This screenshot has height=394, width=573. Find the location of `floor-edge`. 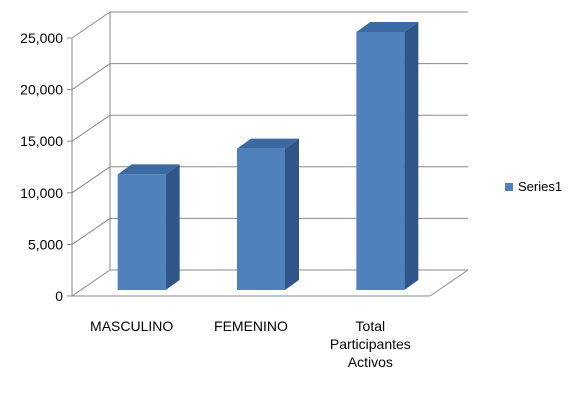

floor-edge is located at coordinates (449, 283).